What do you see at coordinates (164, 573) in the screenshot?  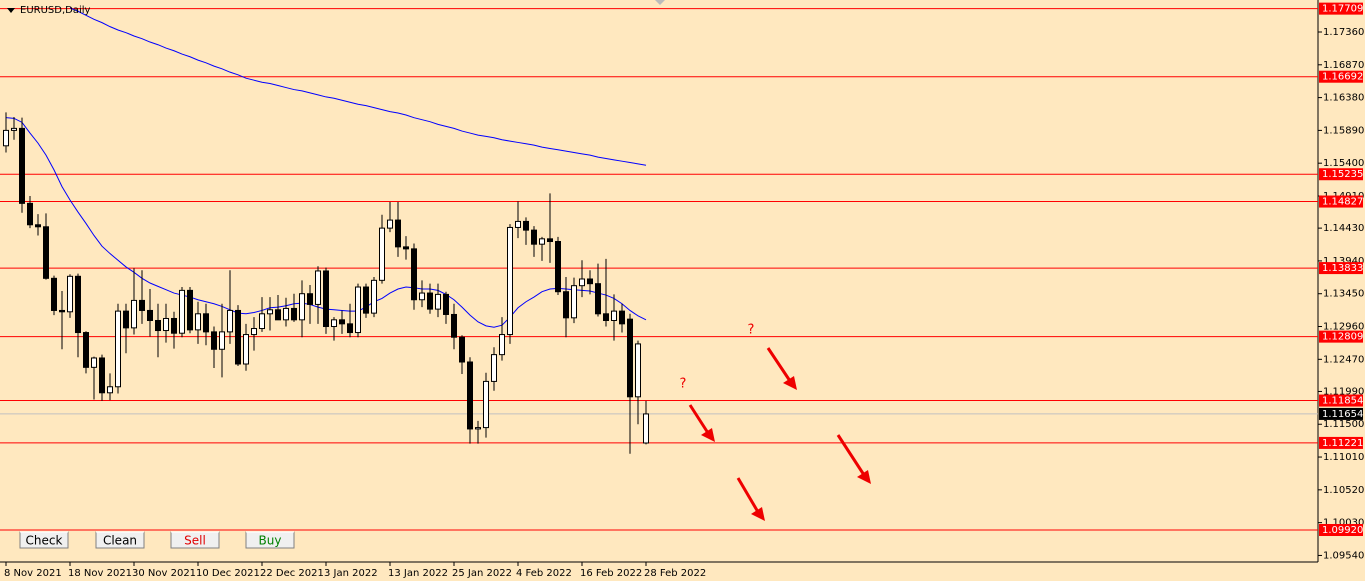 I see `x-tick-label: 30 Nov 2021` at bounding box center [164, 573].